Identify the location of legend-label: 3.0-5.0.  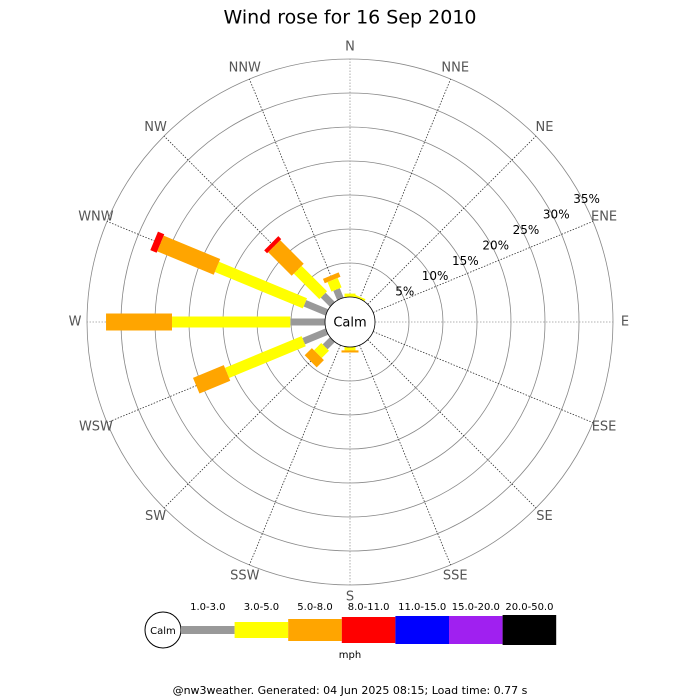
(261, 607).